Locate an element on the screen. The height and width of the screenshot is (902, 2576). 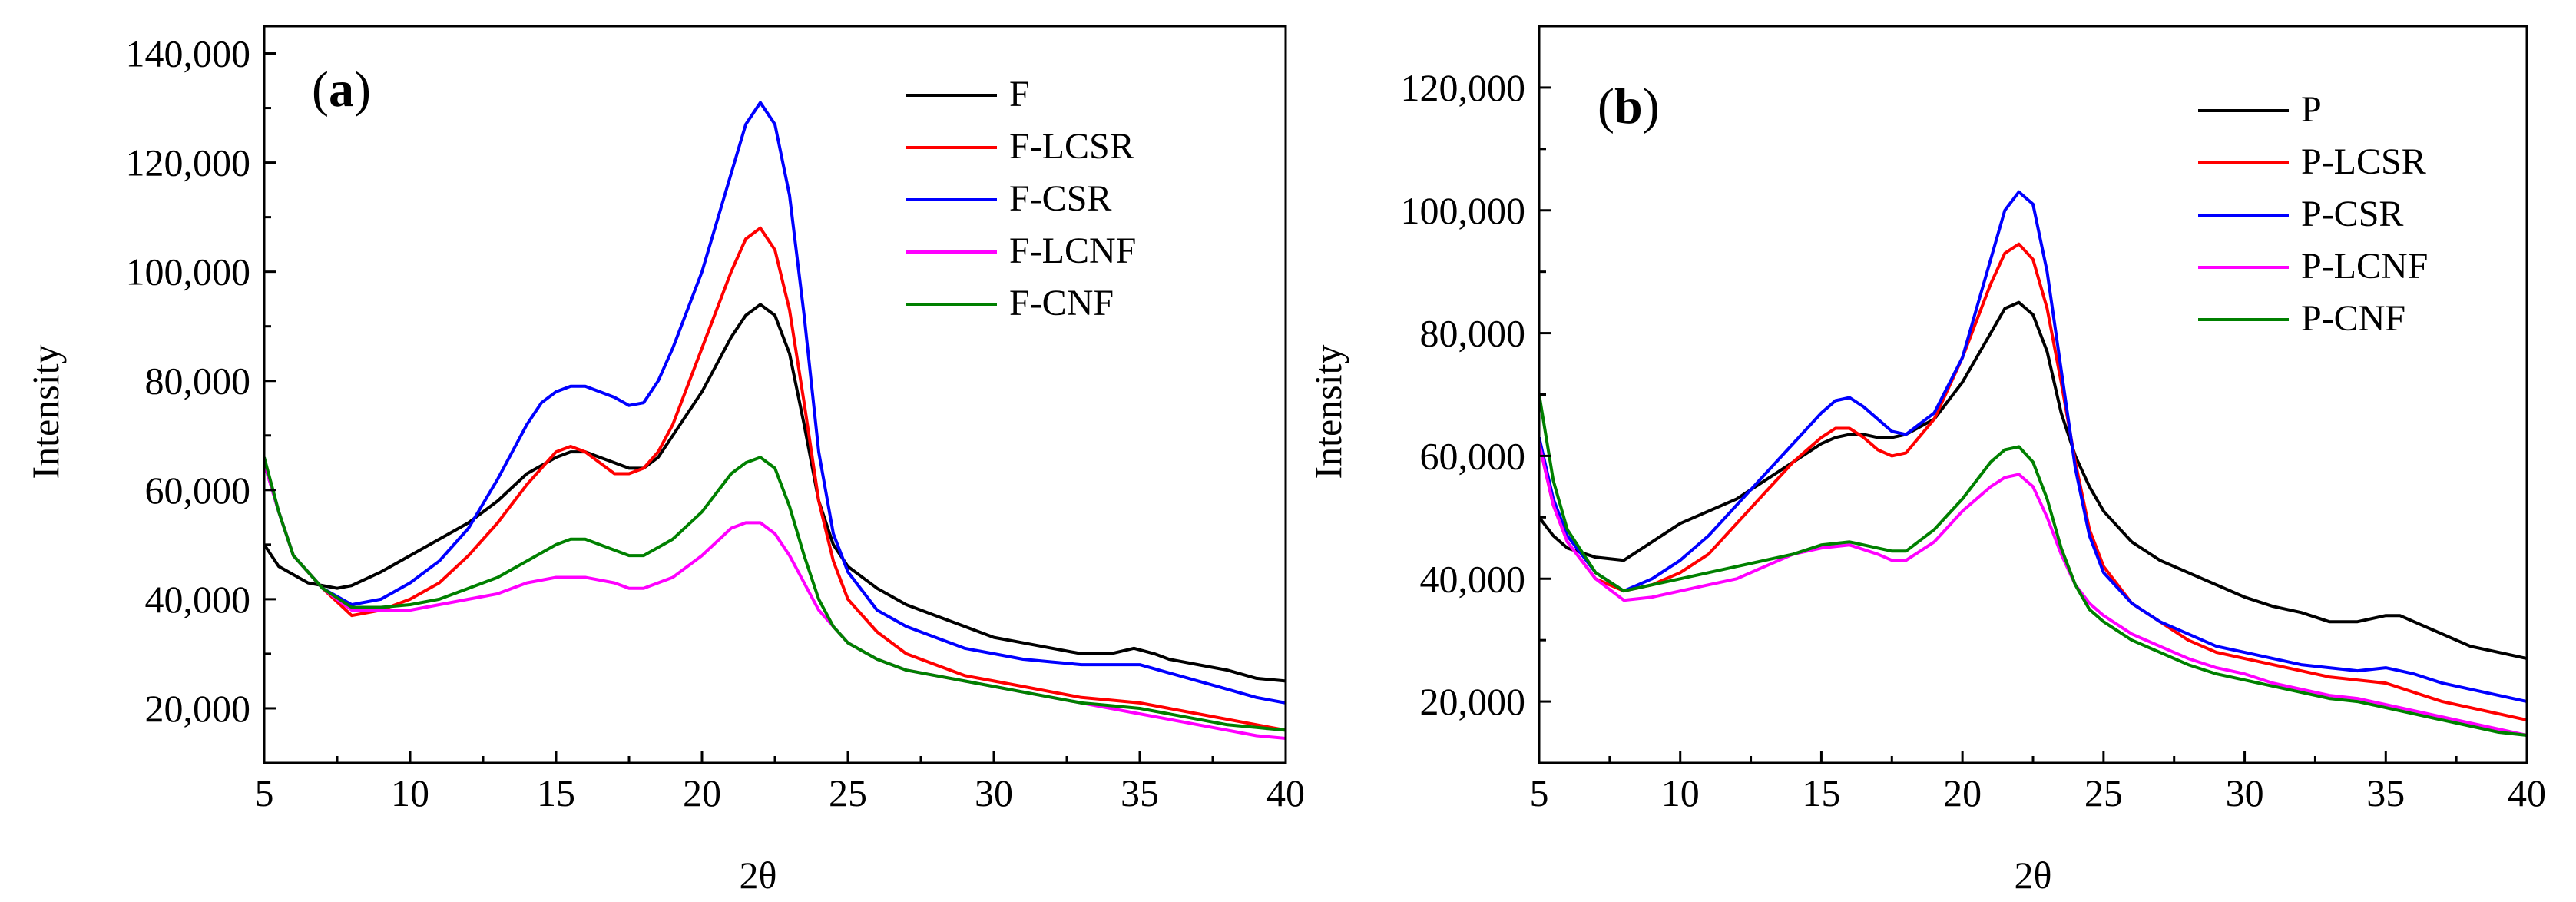
legend: P P-LCSR P-CSR P-LCNF P-CNF is located at coordinates (2313, 214).